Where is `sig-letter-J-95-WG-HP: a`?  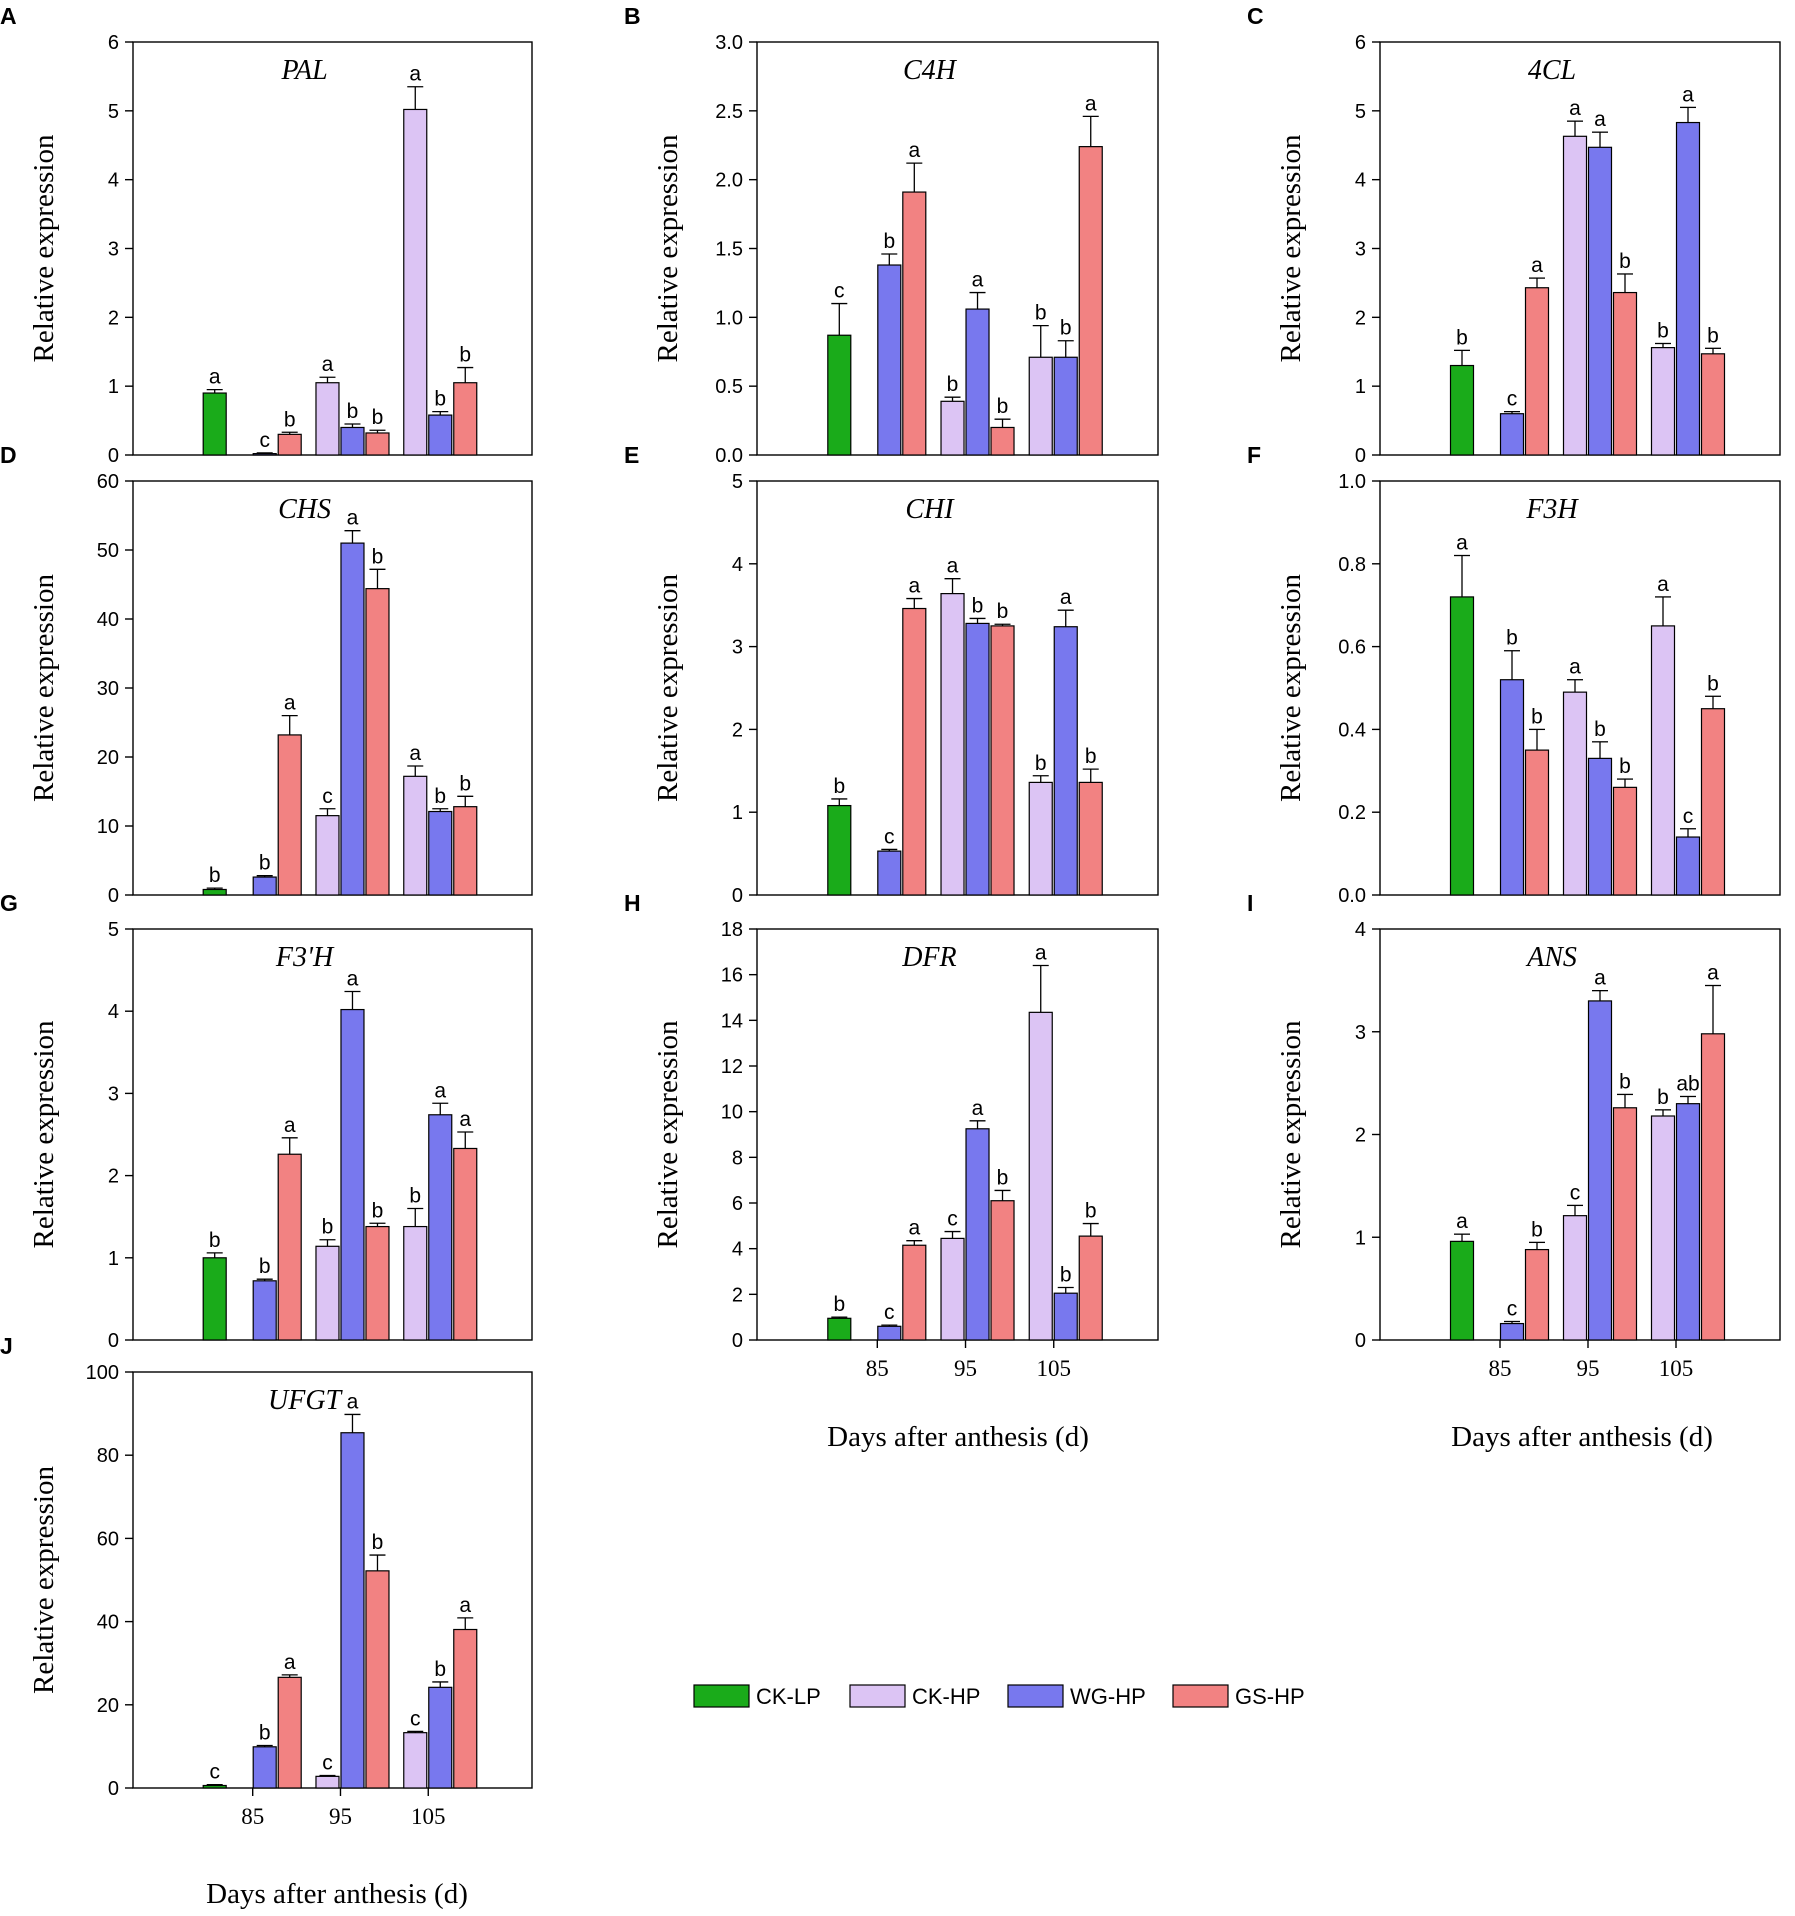
sig-letter-J-95-WG-HP: a is located at coordinates (353, 1401).